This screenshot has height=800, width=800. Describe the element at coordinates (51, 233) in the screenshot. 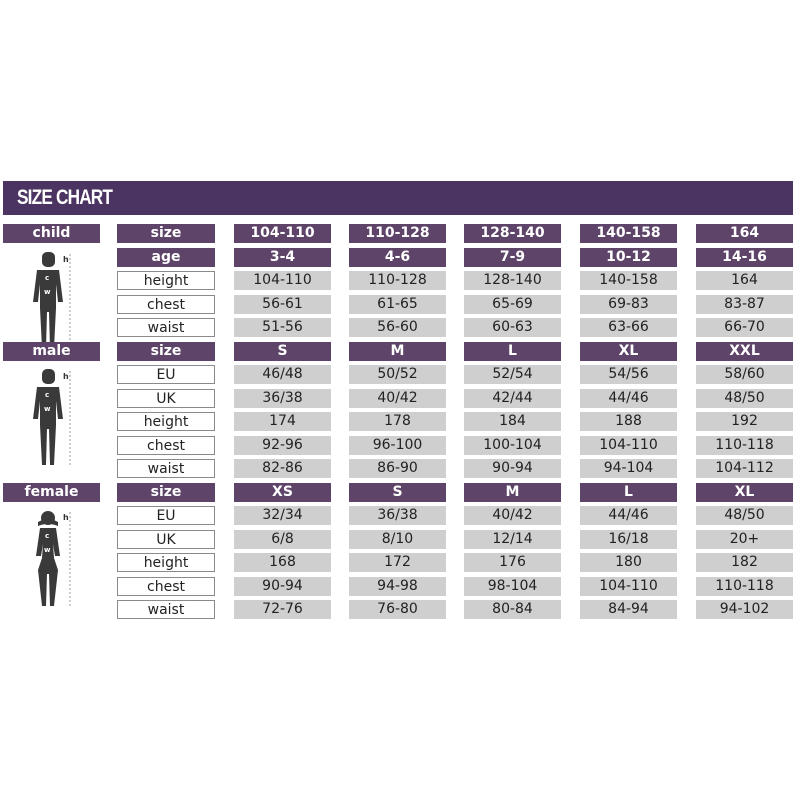

I see `group-label-child: child` at that location.